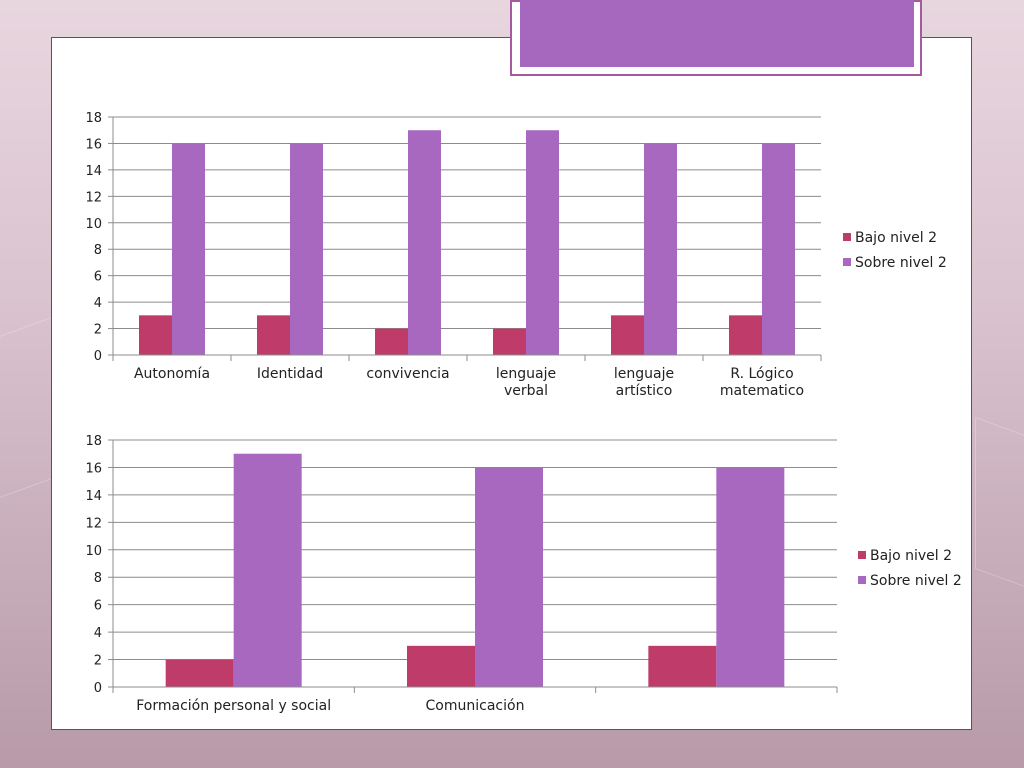  What do you see at coordinates (762, 382) in the screenshot?
I see `x-category-label: R. Lógico matematico` at bounding box center [762, 382].